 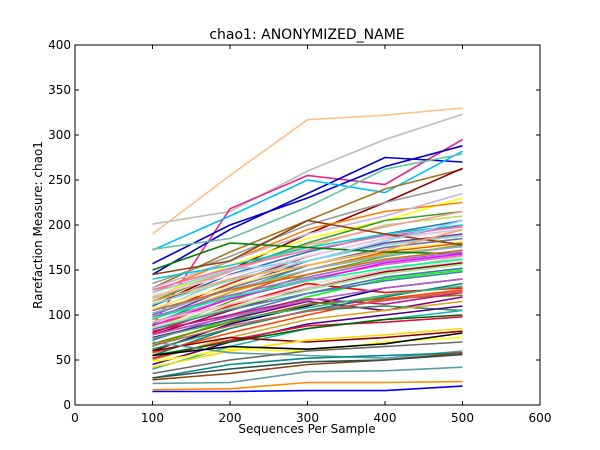 I want to click on x-axis-label: Sequences Per Sample, so click(x=306, y=429).